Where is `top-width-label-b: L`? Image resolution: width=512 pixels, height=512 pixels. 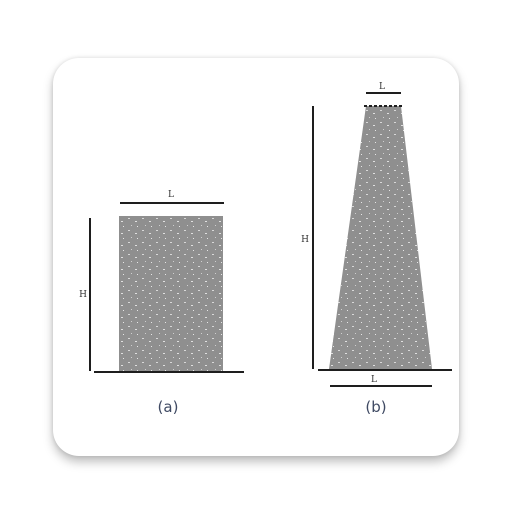
top-width-label-b: L is located at coordinates (382, 87).